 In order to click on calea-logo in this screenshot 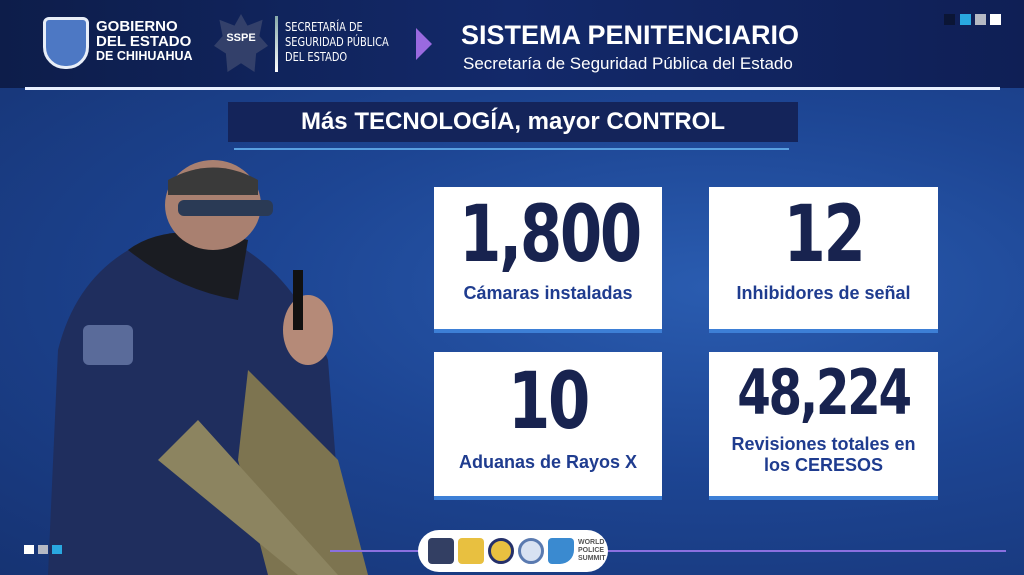, I will do `click(471, 551)`.